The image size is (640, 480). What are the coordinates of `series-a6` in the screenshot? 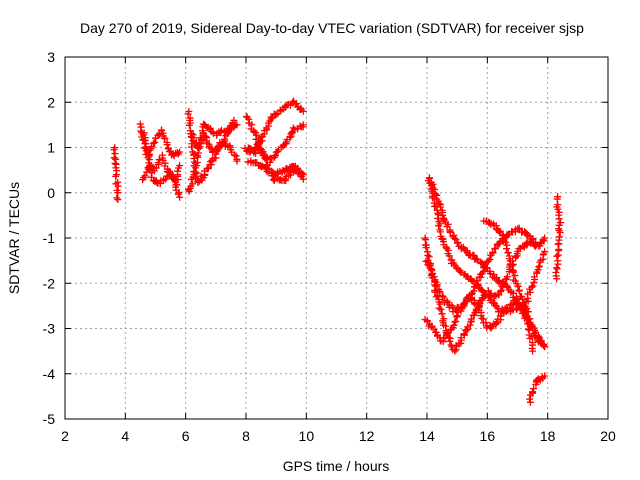 It's located at (214, 147).